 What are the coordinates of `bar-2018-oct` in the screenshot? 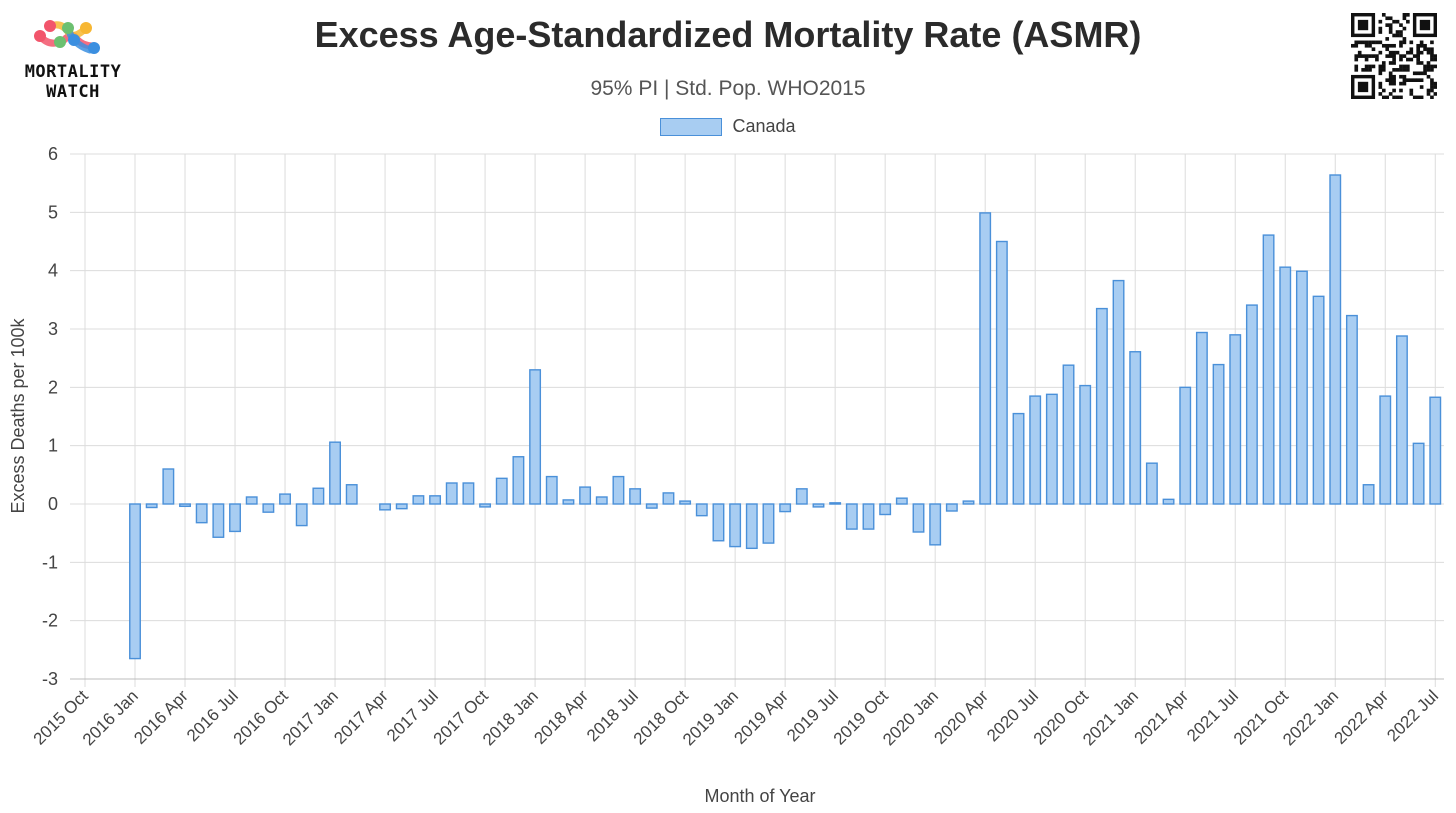 It's located at (685, 502).